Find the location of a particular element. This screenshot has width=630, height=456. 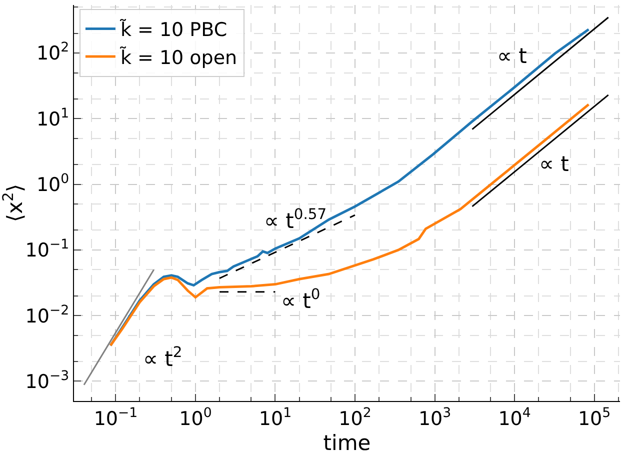

x-tick-label: 10$^{3}$ is located at coordinates (435, 418).